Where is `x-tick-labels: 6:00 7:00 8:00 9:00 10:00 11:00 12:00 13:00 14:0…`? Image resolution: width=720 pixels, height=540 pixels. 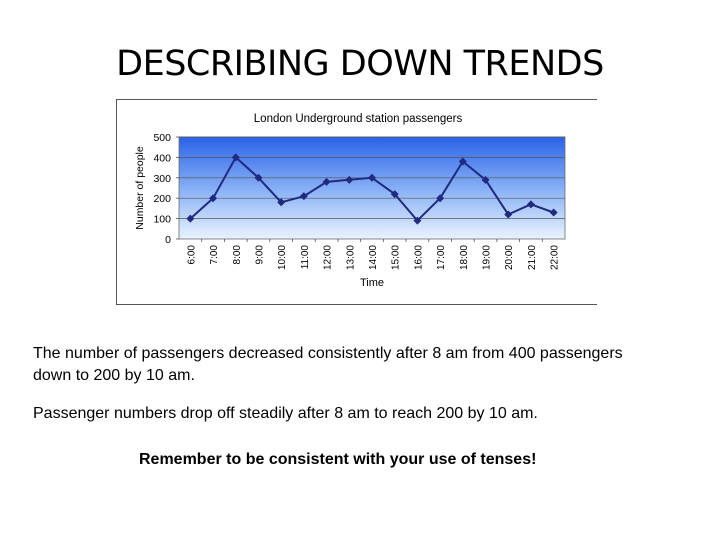
x-tick-labels: 6:00 7:00 8:00 9:00 10:00 11:00 12:00 13:00 14:0… is located at coordinates (373, 257).